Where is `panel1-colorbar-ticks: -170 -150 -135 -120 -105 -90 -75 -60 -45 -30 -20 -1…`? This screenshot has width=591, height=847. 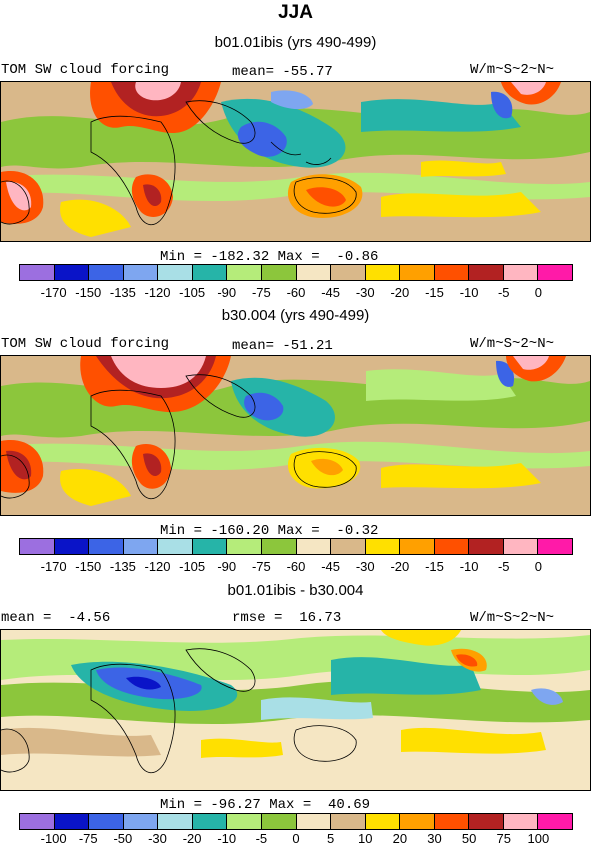 panel1-colorbar-ticks: -170 -150 -135 -120 -105 -90 -75 -60 -45 -30 -20 -1… is located at coordinates (296, 293).